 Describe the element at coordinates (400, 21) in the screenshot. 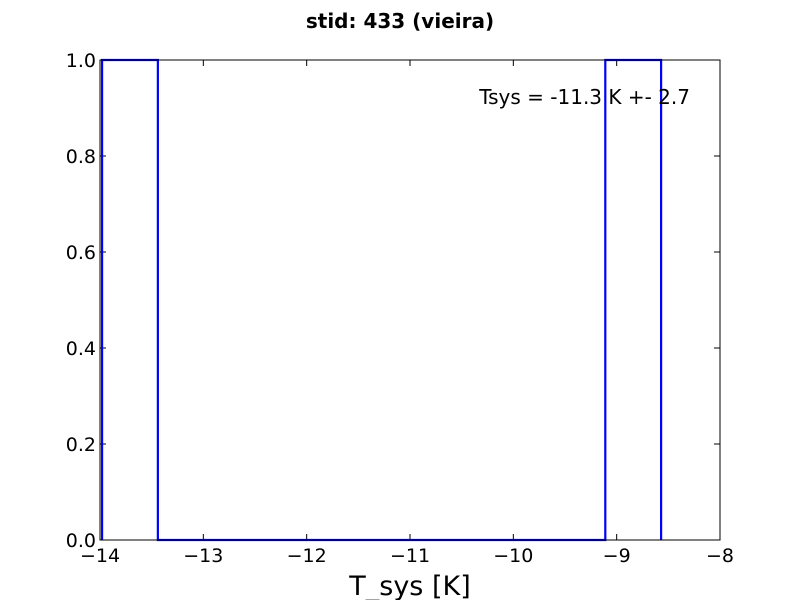

I see `chart-title: stid: 433 (vieira)` at that location.